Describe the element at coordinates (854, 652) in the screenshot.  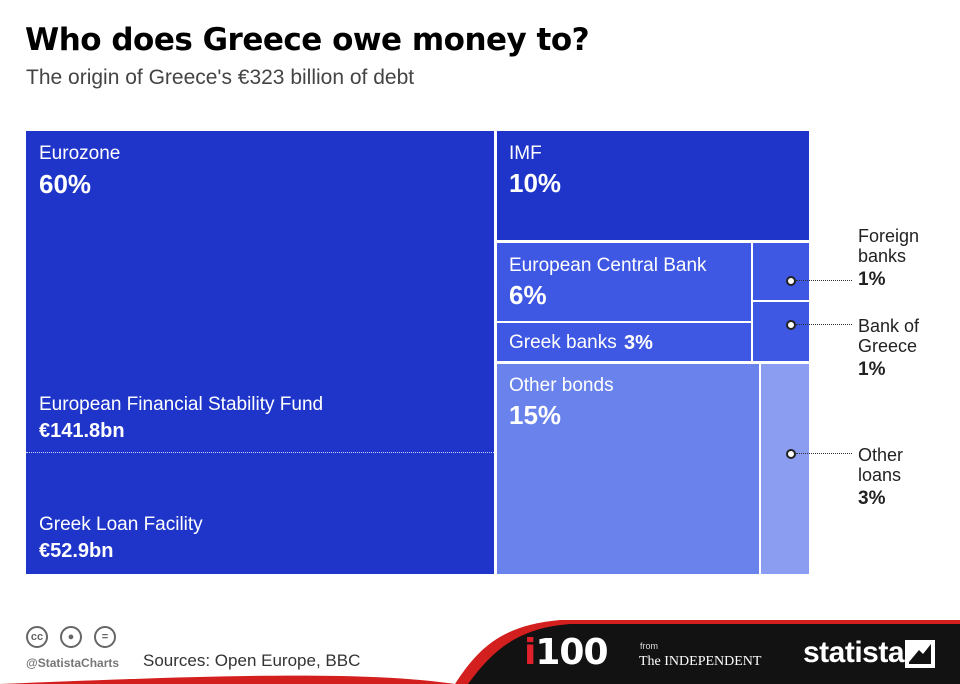
I see `statista-logo: statista` at that location.